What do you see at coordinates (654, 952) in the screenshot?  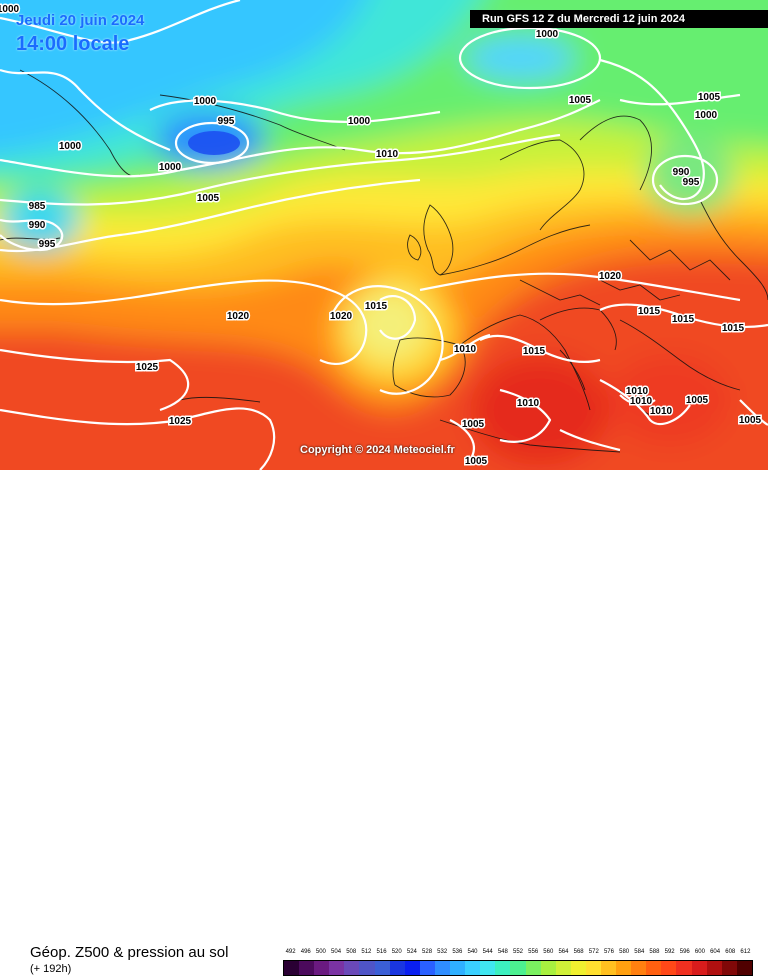 I see `legend-label: 588` at bounding box center [654, 952].